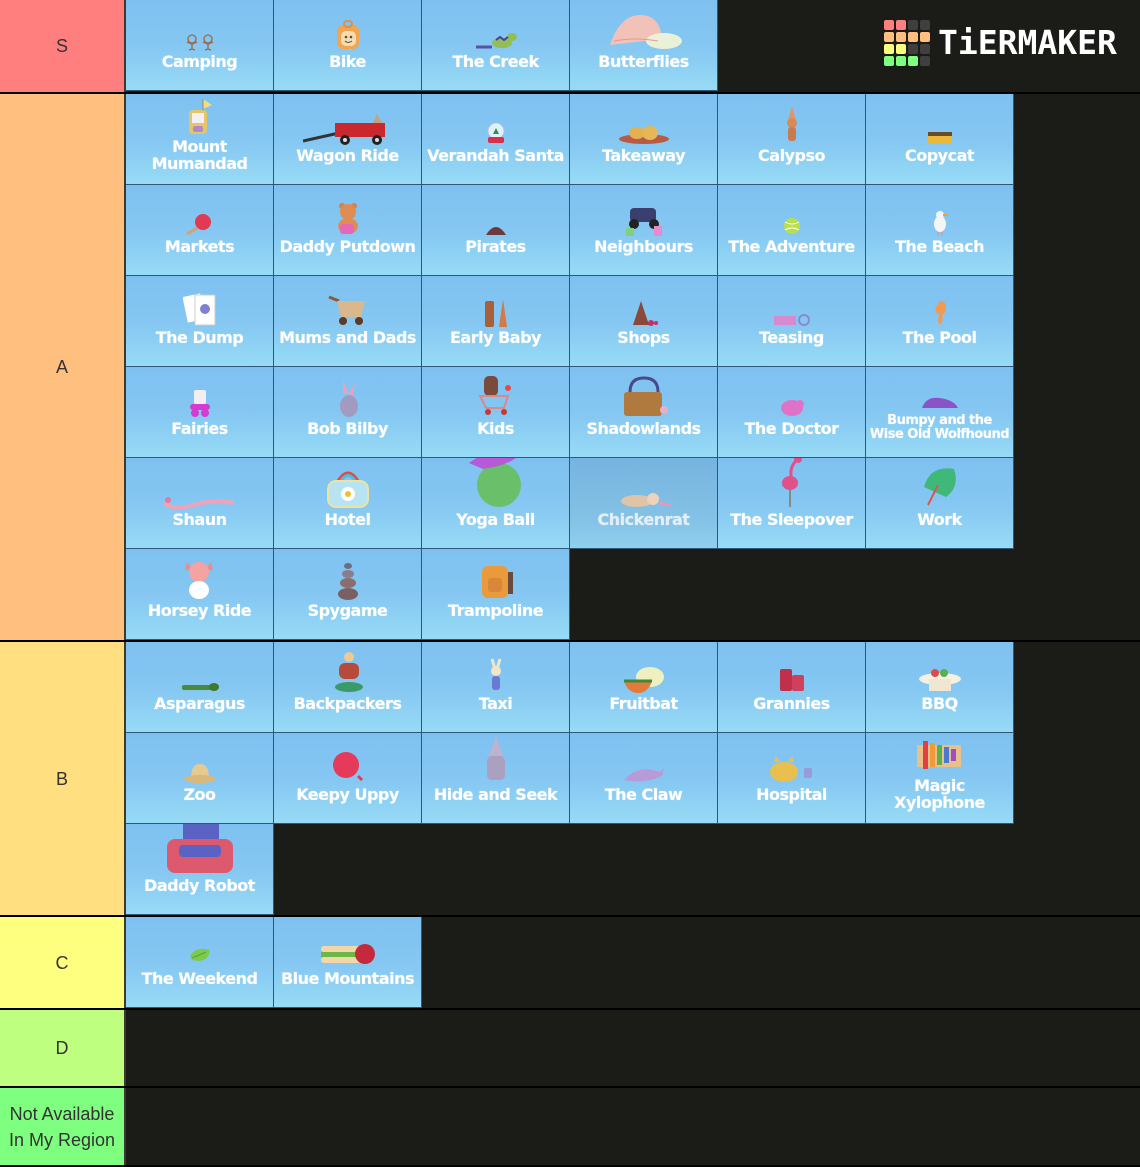  I want to click on tier-item-card: Shadowlands, so click(644, 412).